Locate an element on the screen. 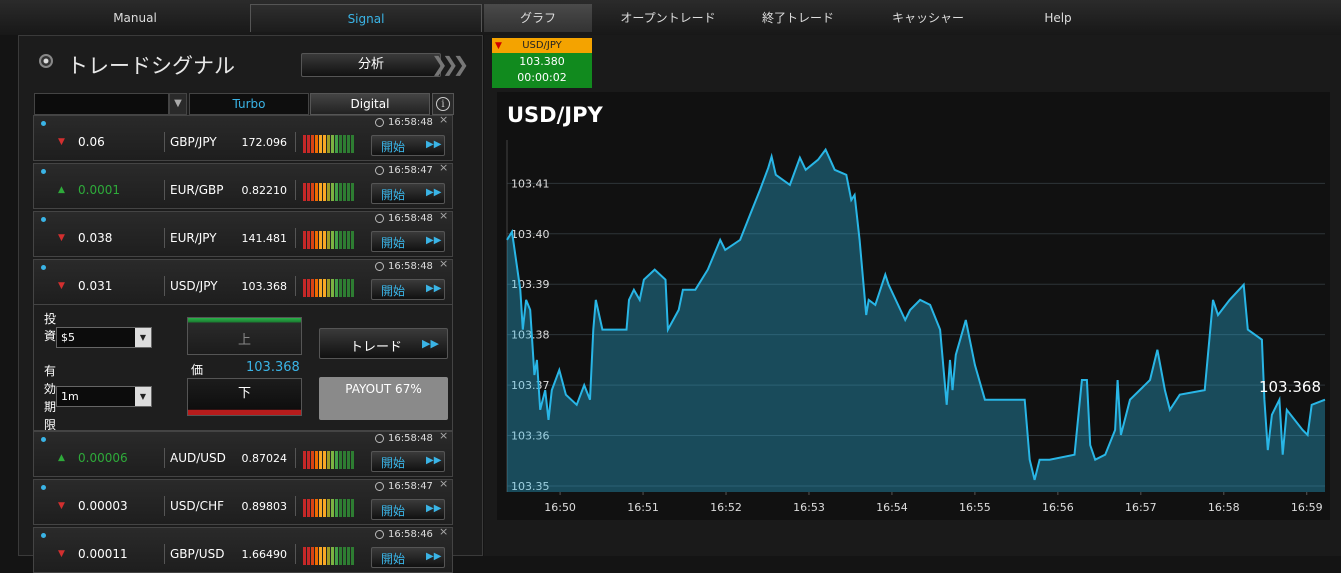 The image size is (1341, 573). price: 103.368 is located at coordinates (264, 286).